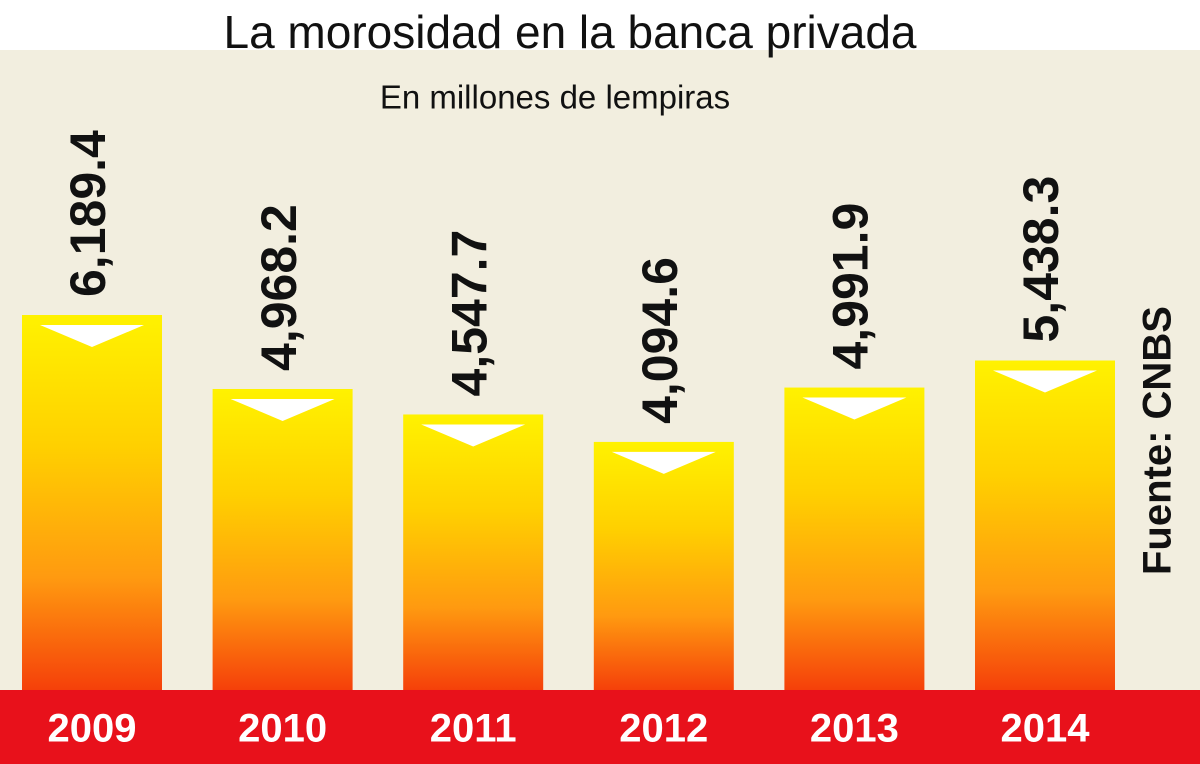  What do you see at coordinates (279, 287) in the screenshot?
I see `value-label: 4,968.2` at bounding box center [279, 287].